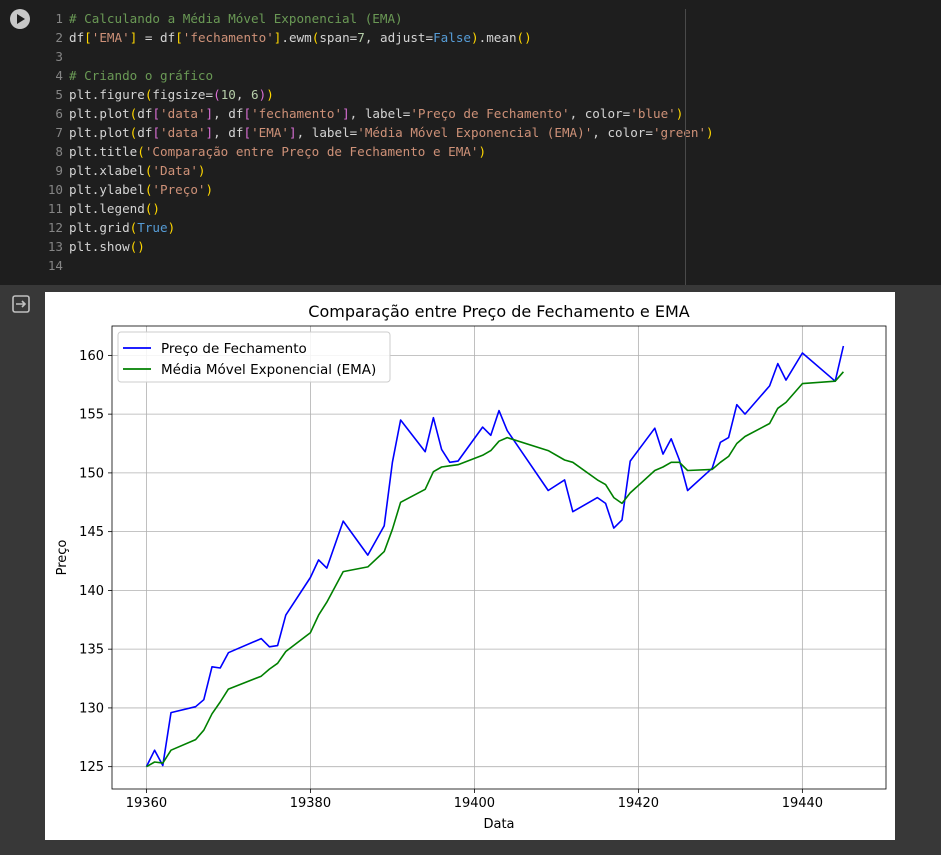 The height and width of the screenshot is (855, 941). I want to click on code-token: 'fechamento', so click(297, 113).